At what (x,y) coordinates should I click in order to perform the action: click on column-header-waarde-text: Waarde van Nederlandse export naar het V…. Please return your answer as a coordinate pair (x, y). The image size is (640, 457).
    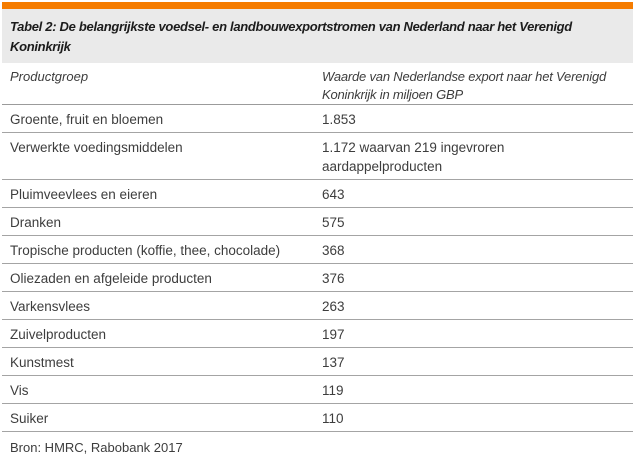
    Looking at the image, I should click on (464, 85).